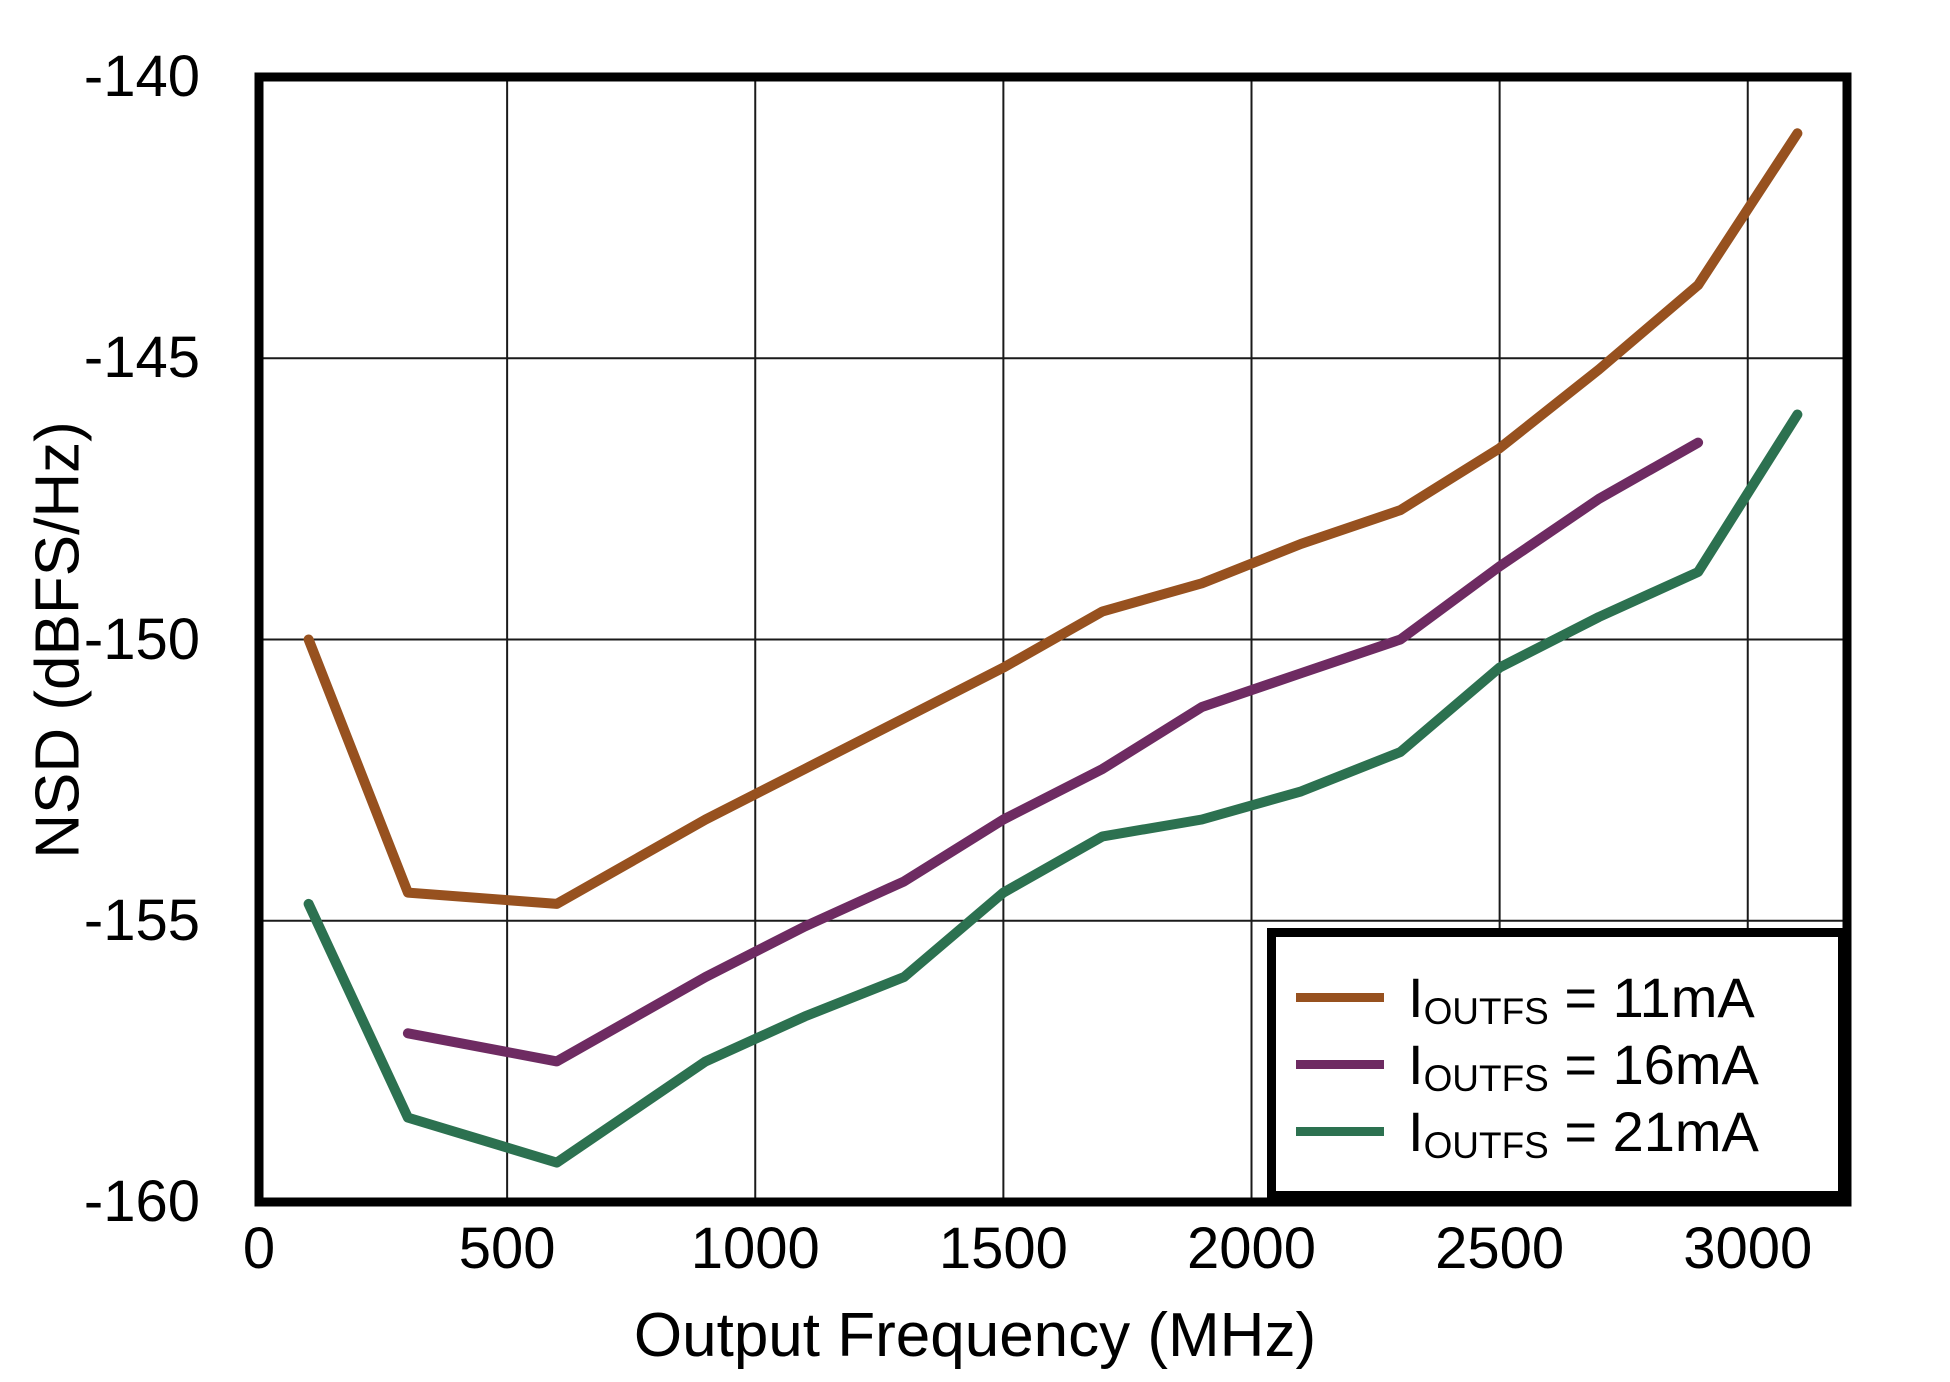  Describe the element at coordinates (755, 1248) in the screenshot. I see `x-tick-label: 1000` at that location.